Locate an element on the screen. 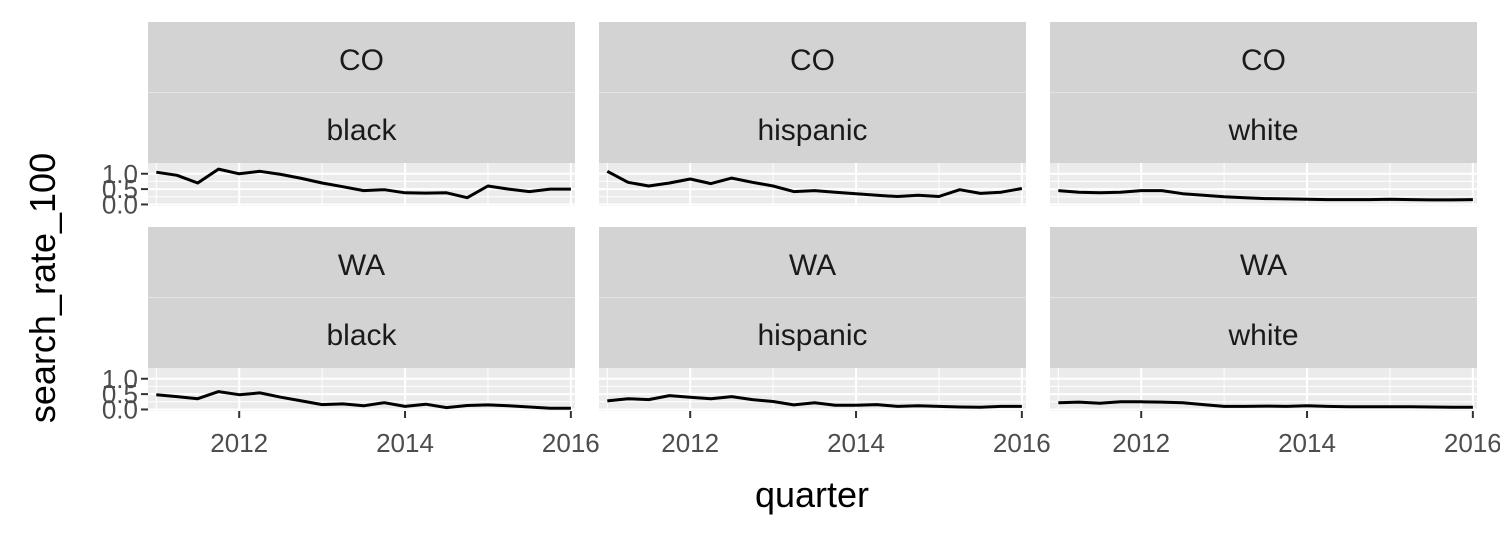  facet-panel: WA black 0.00.51.0 2012 2014 2016 is located at coordinates (351, 342).